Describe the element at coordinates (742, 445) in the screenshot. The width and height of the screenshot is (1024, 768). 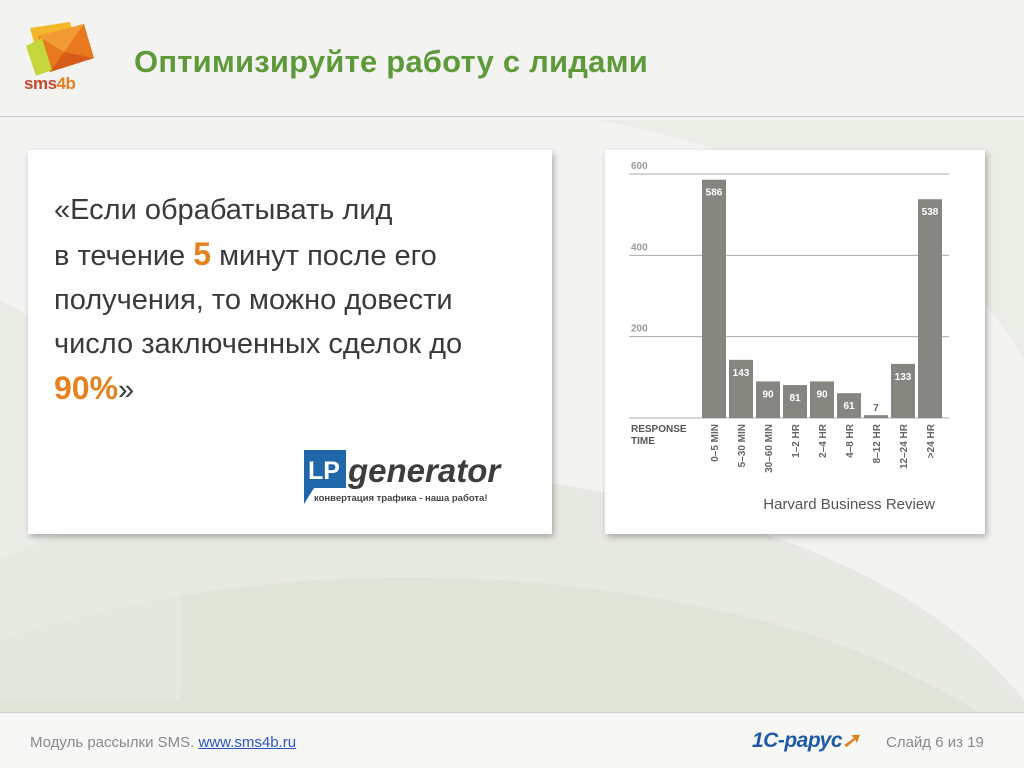
I see `x-tick-label: 5–30 MIN` at that location.